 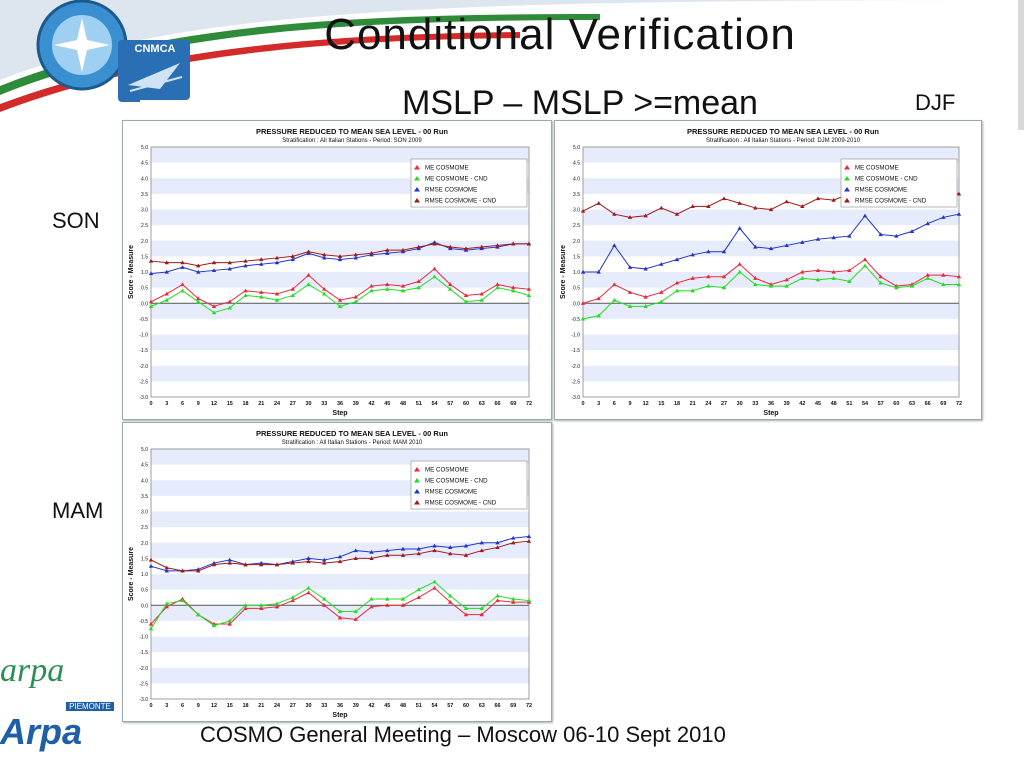 What do you see at coordinates (598, 404) in the screenshot?
I see `x-tick-label: 3` at bounding box center [598, 404].